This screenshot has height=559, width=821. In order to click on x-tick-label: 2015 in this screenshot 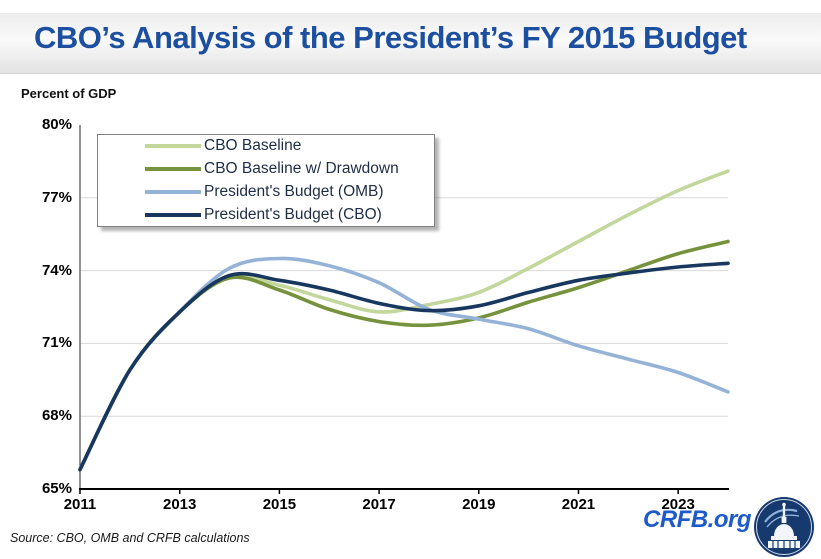, I will do `click(279, 504)`.